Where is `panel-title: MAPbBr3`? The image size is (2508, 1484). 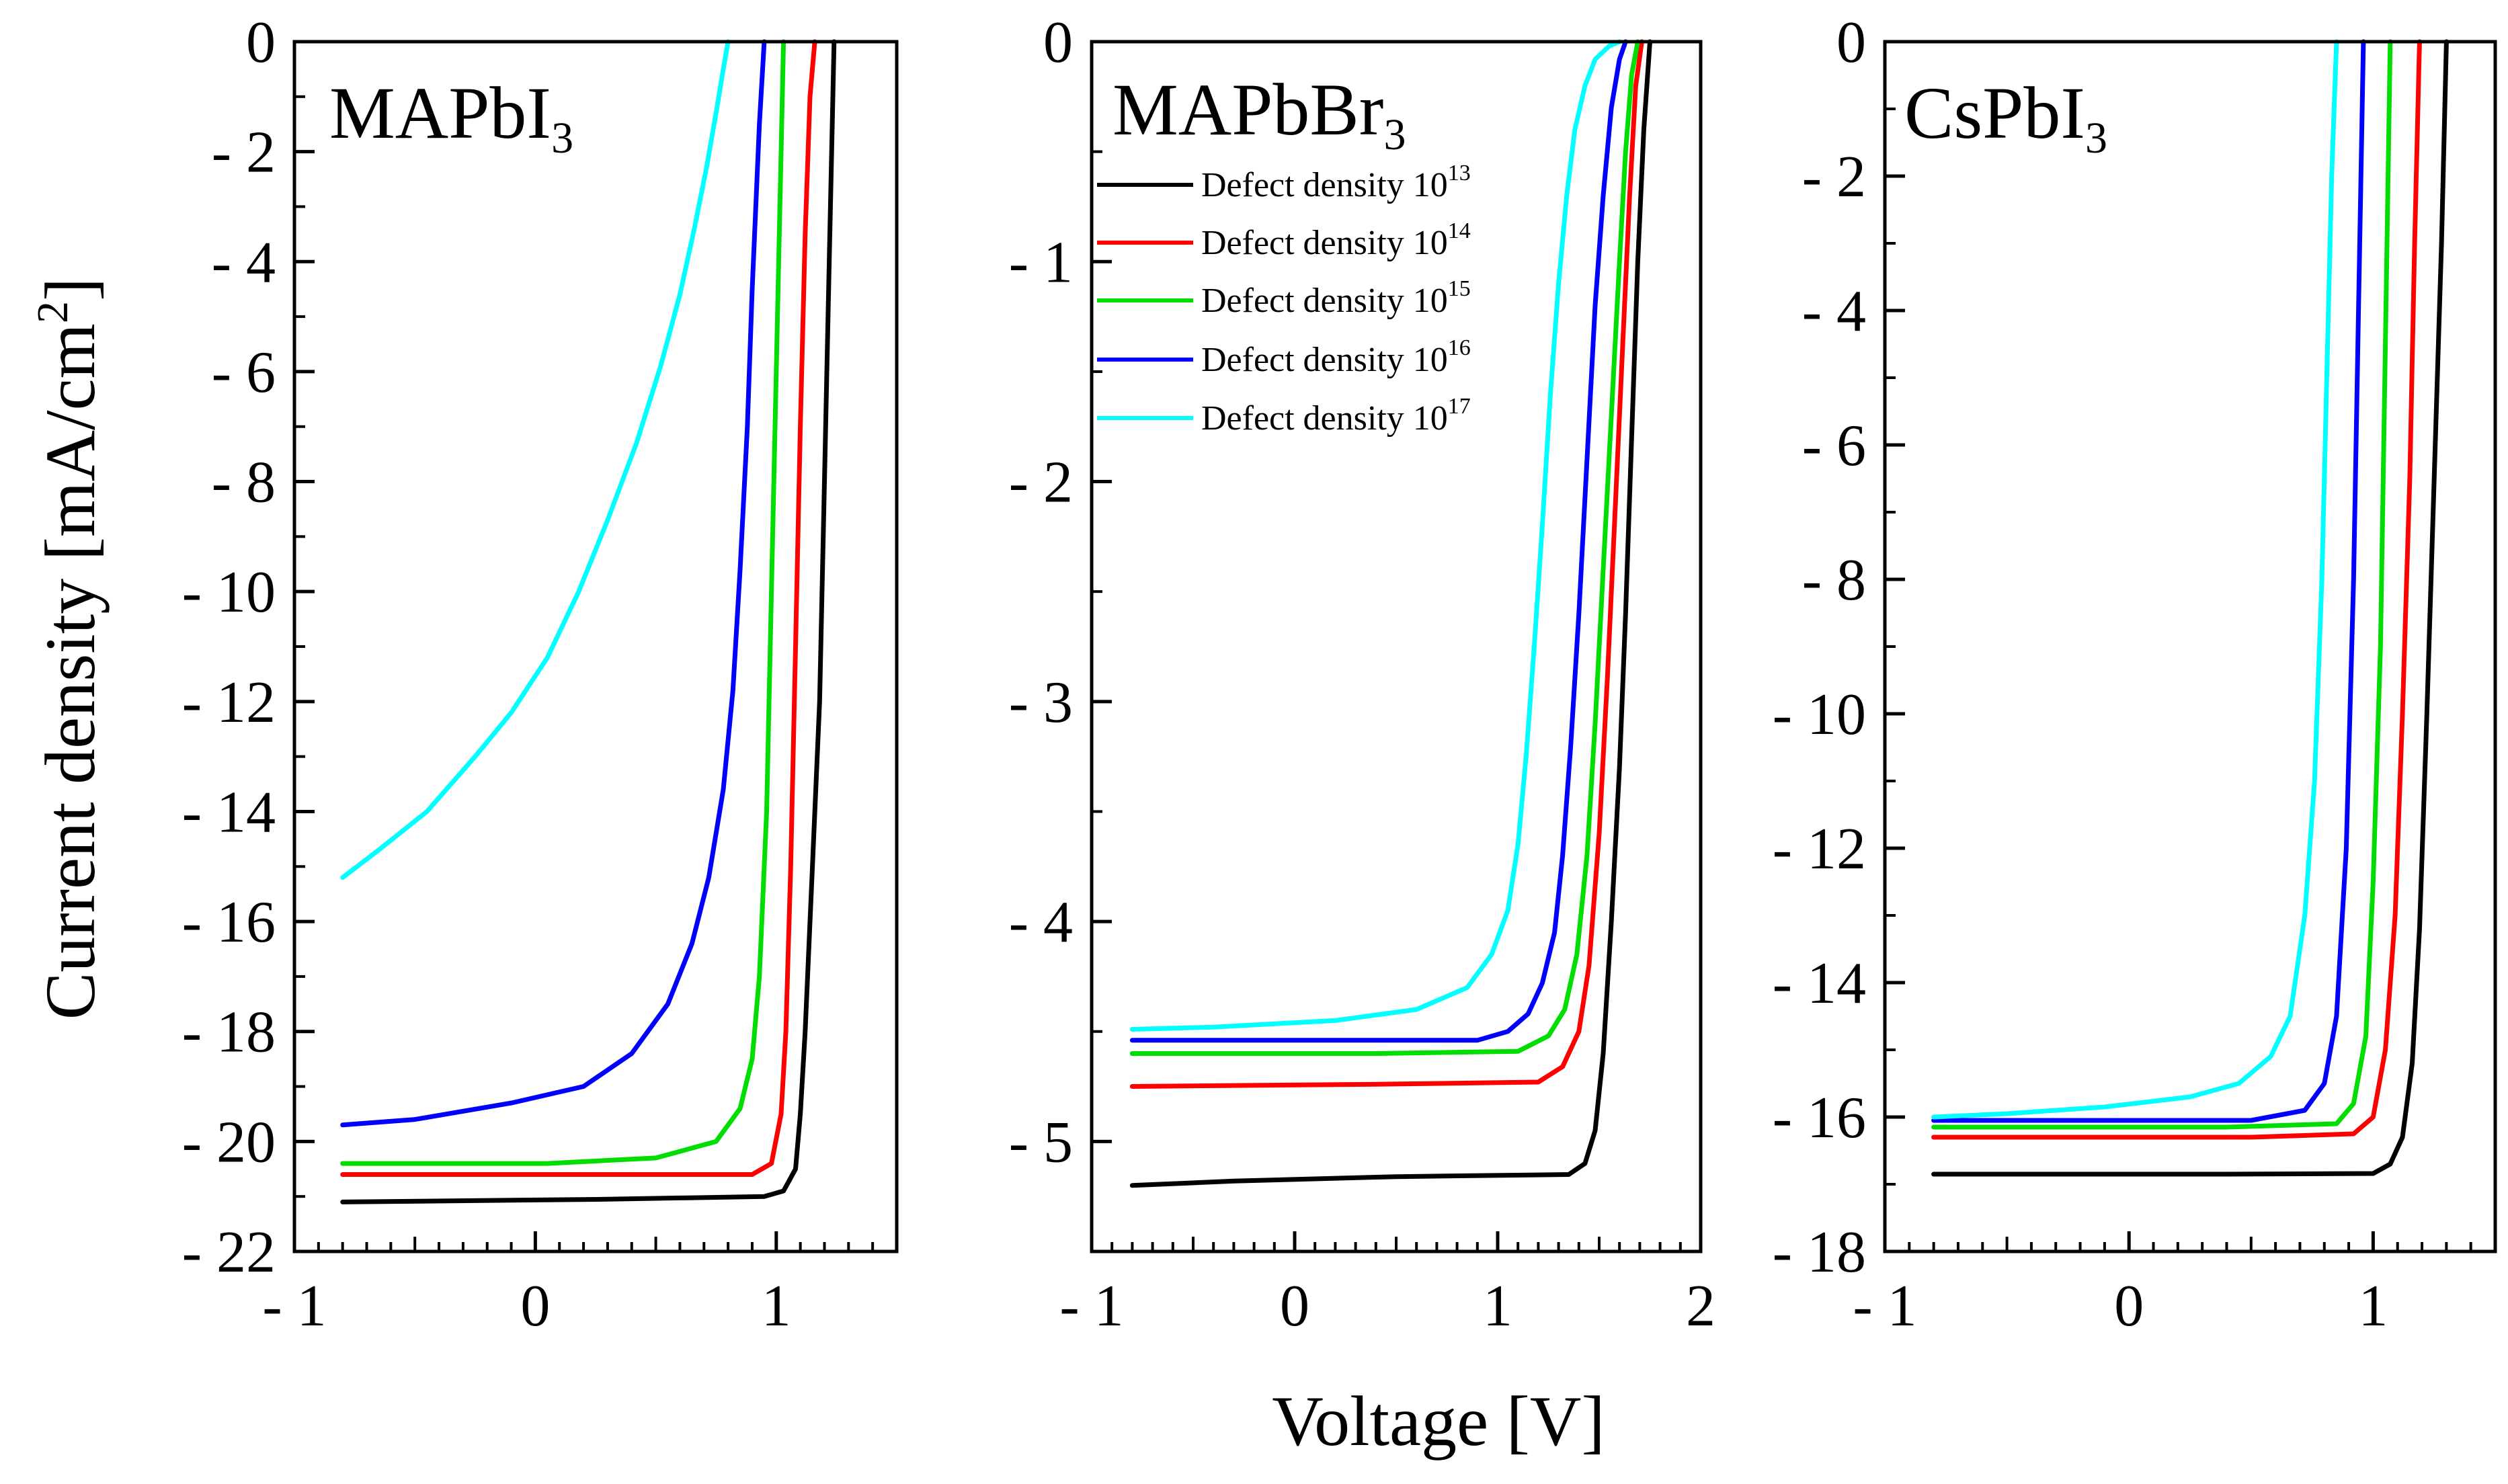
panel-title: MAPbBr3 is located at coordinates (1259, 114).